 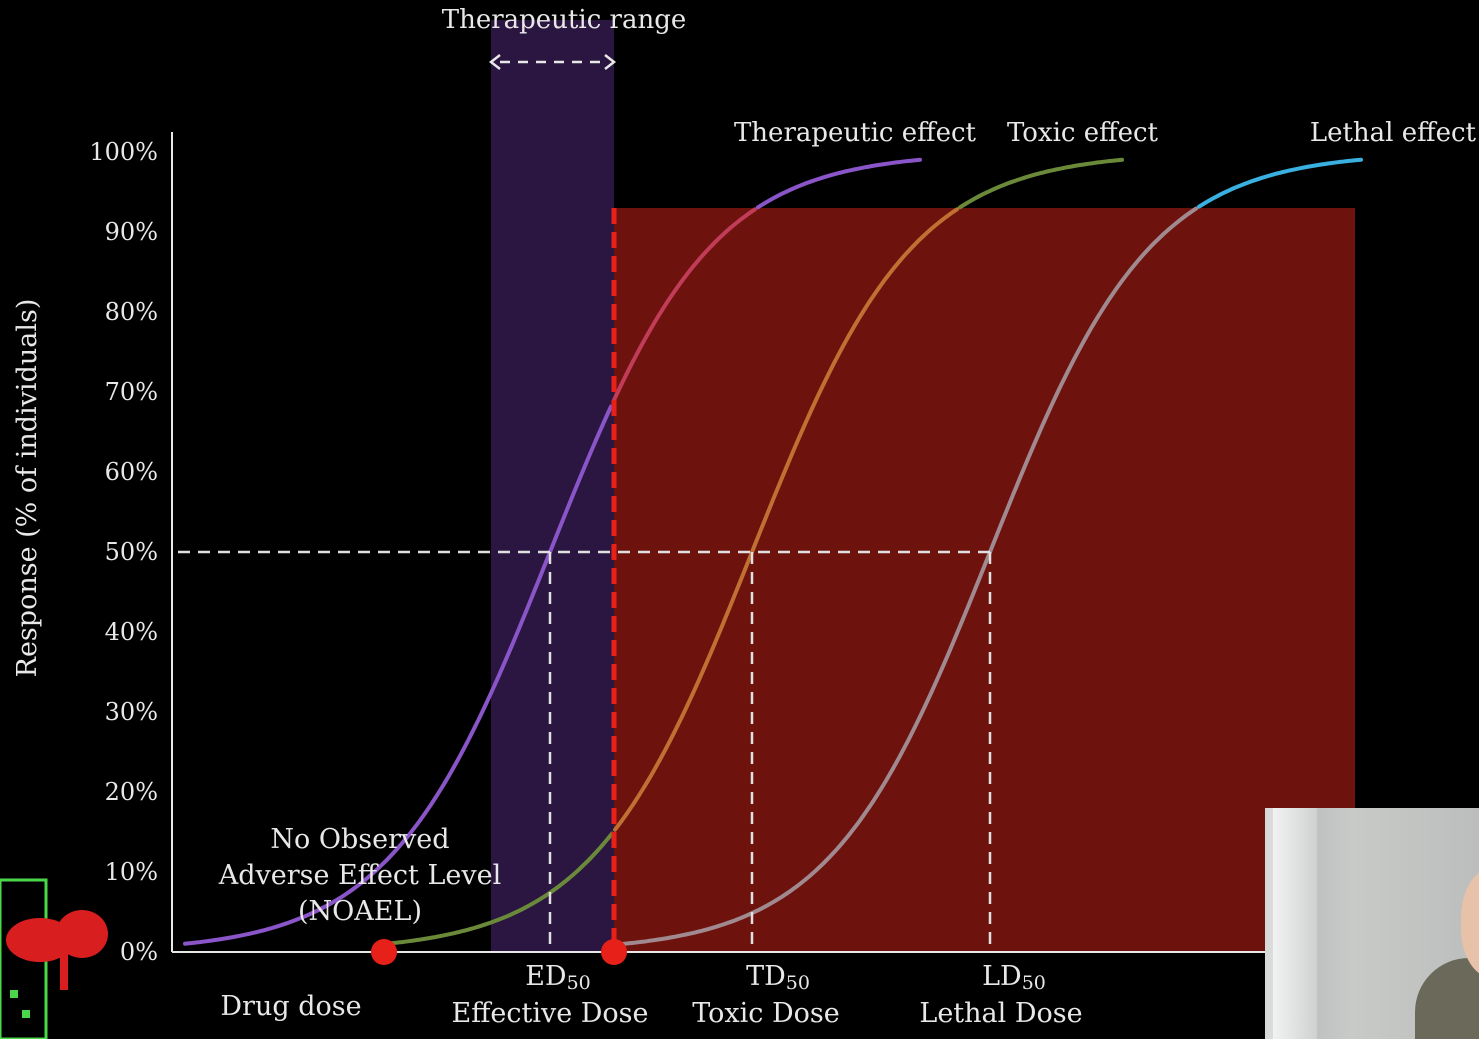 What do you see at coordinates (1470, 923) in the screenshot?
I see `webcam-person-head` at bounding box center [1470, 923].